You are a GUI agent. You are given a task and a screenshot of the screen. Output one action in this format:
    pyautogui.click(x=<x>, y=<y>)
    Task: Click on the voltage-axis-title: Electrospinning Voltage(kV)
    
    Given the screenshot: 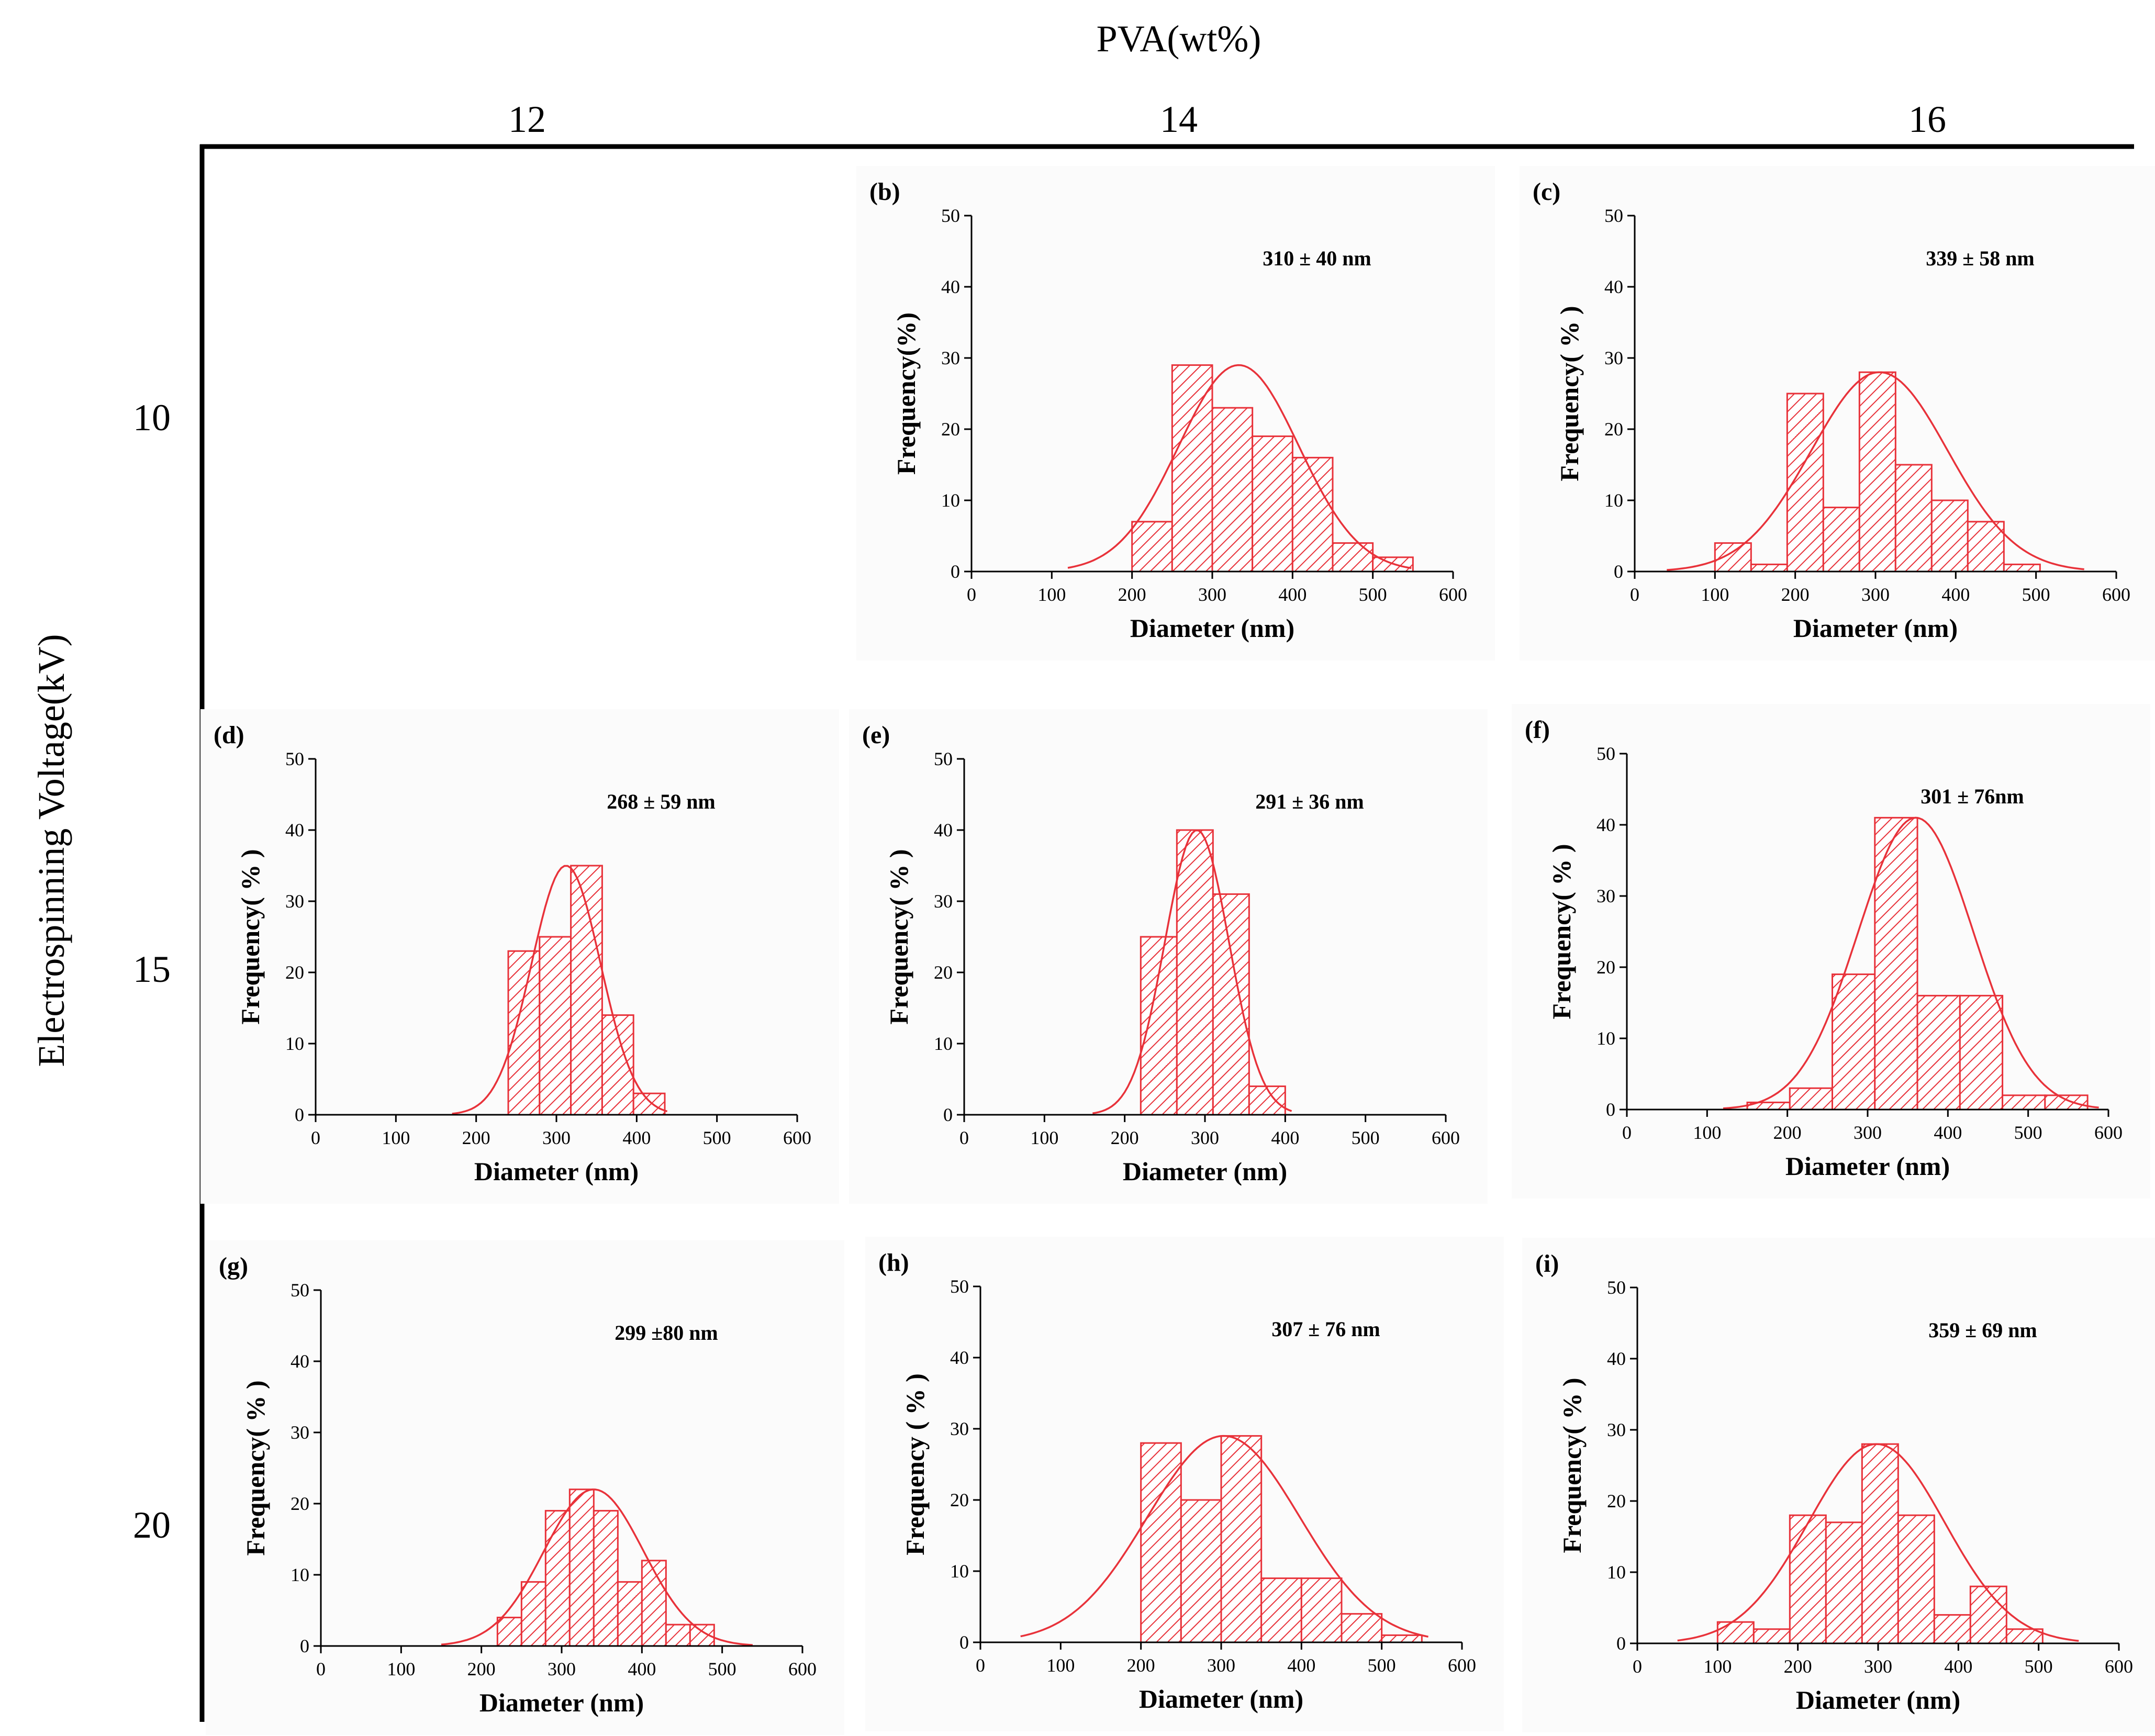 What is the action you would take?
    pyautogui.click(x=51, y=850)
    